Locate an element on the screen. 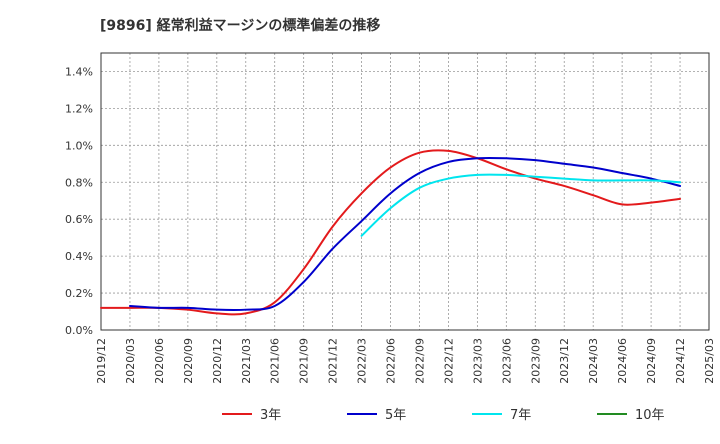 This screenshot has height=444, width=720. x-tick-label: 2020/03 is located at coordinates (130, 361).